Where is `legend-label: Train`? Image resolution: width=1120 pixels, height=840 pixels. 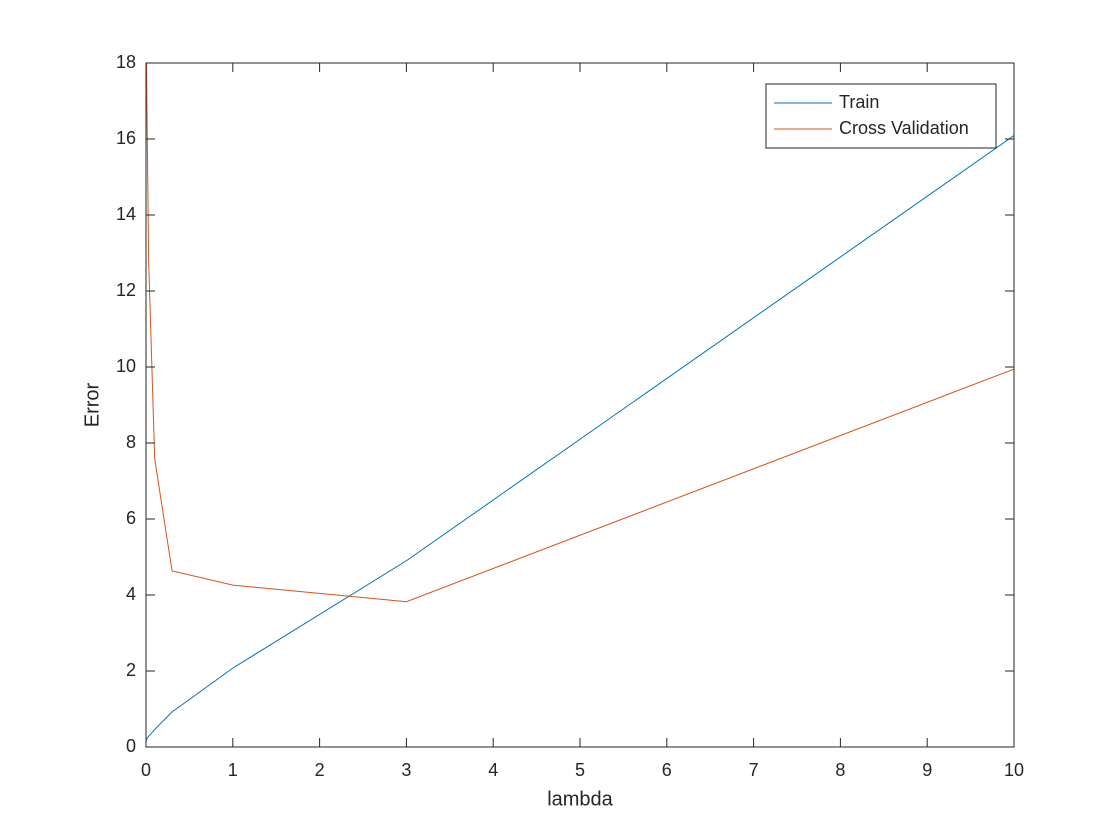 legend-label: Train is located at coordinates (859, 102).